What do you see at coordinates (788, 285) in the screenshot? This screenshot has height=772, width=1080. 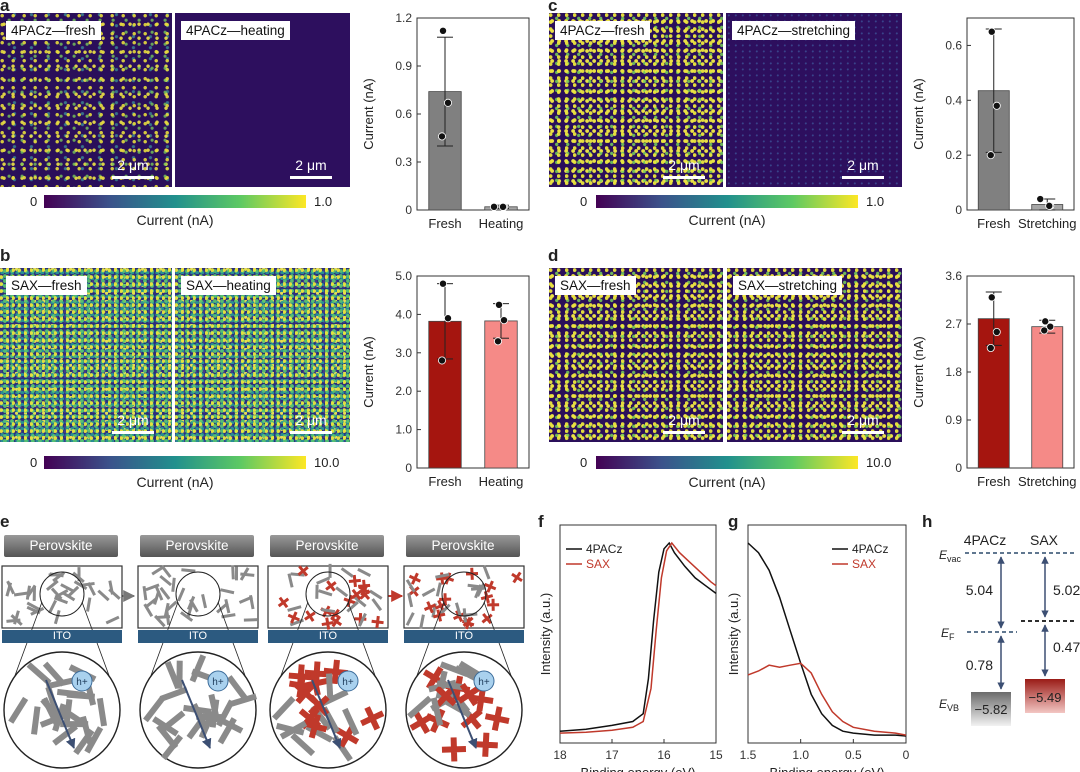 I see `map-label: SAX—stretching` at bounding box center [788, 285].